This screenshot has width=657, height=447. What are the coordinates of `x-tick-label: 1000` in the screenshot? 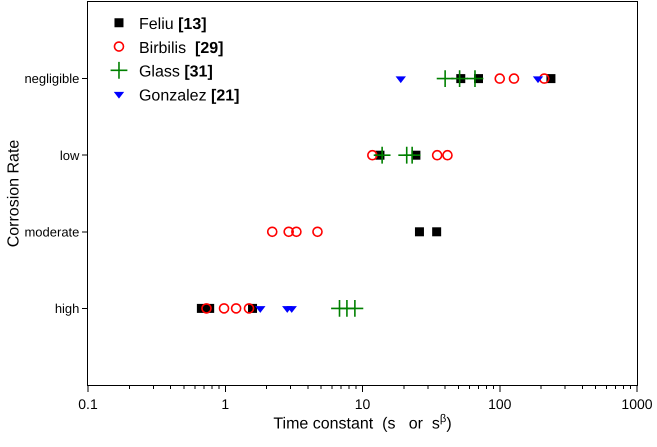 It's located at (637, 404).